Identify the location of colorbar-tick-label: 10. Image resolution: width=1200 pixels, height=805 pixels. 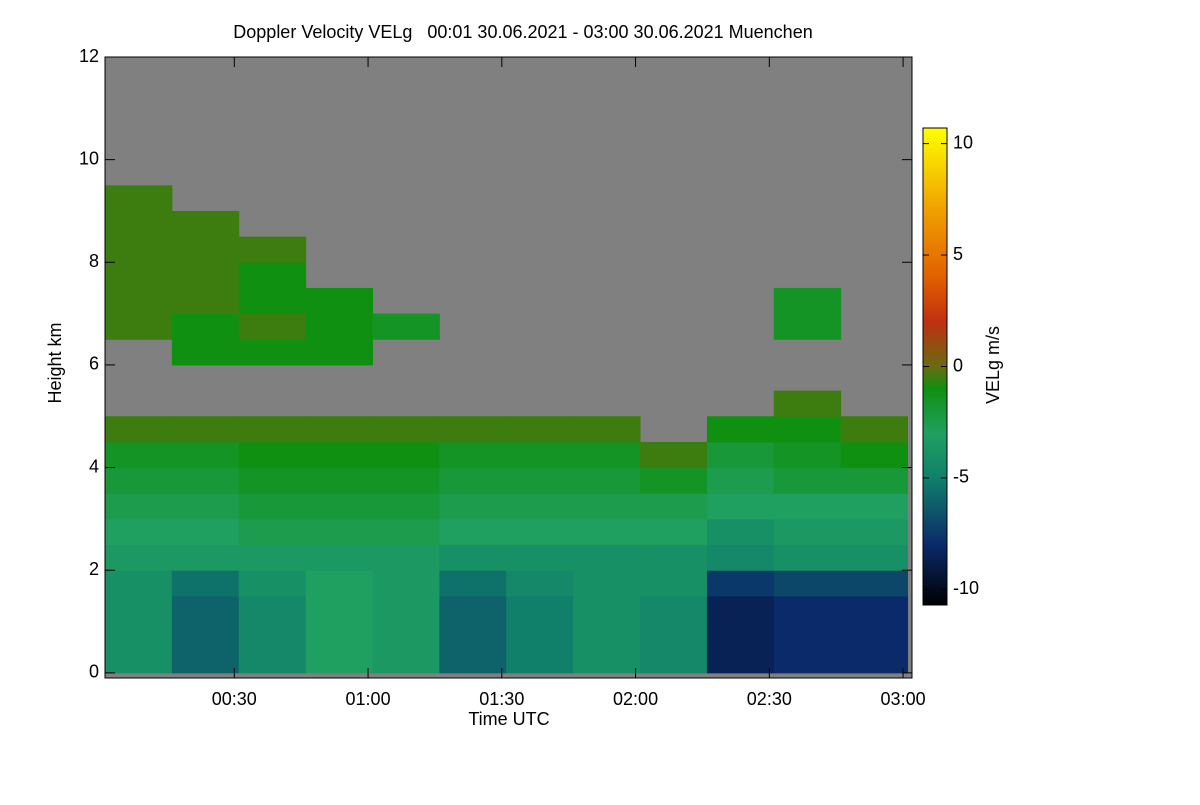
(963, 142).